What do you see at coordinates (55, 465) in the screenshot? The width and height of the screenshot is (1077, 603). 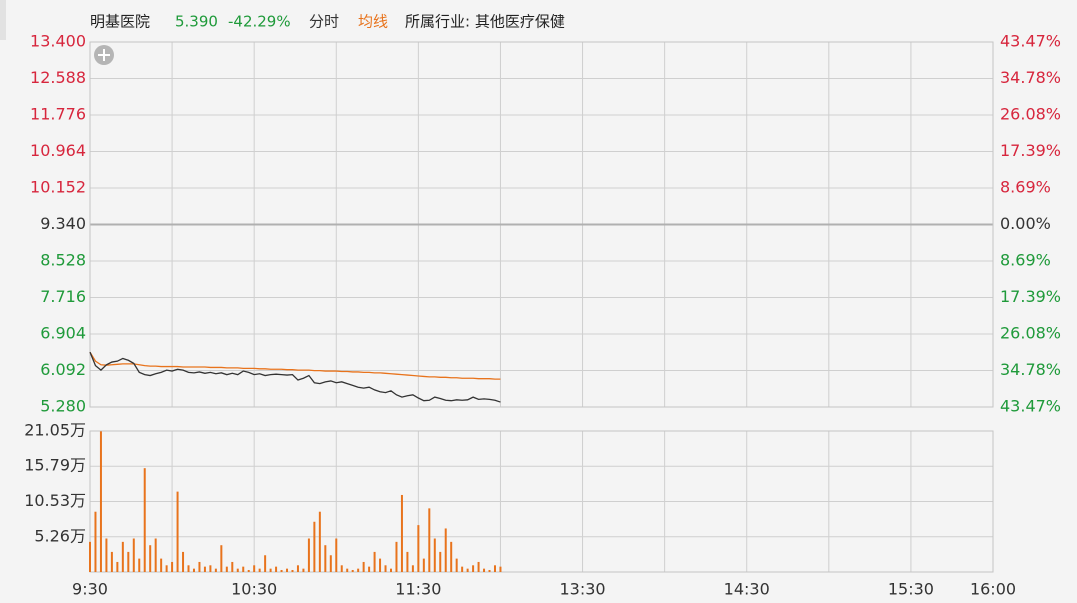 I see `volume-tick-label: 15.79万` at bounding box center [55, 465].